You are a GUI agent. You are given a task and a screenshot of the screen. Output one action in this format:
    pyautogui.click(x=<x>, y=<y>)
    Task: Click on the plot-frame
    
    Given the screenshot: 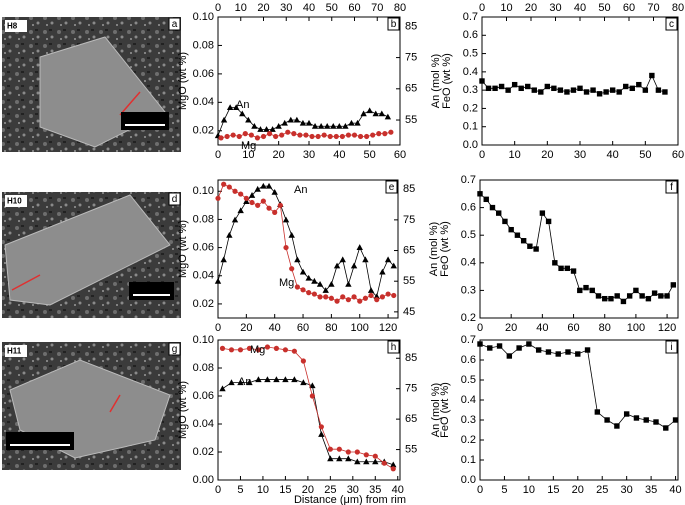 What is the action you would take?
    pyautogui.click(x=309, y=81)
    